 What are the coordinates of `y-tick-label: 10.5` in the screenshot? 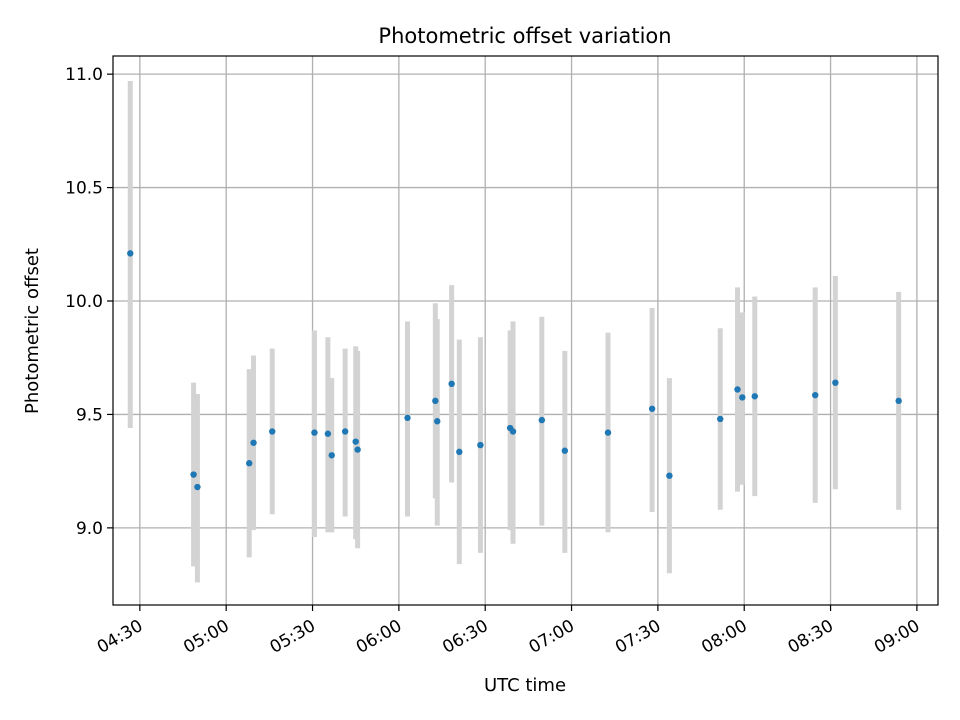 It's located at (84, 189).